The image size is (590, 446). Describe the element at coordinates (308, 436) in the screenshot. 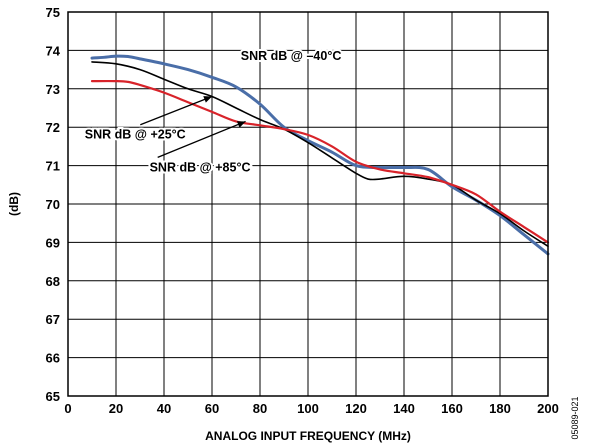

I see `x-axis-label: ANALOG INPUT FREQUENCY (MHz)` at that location.